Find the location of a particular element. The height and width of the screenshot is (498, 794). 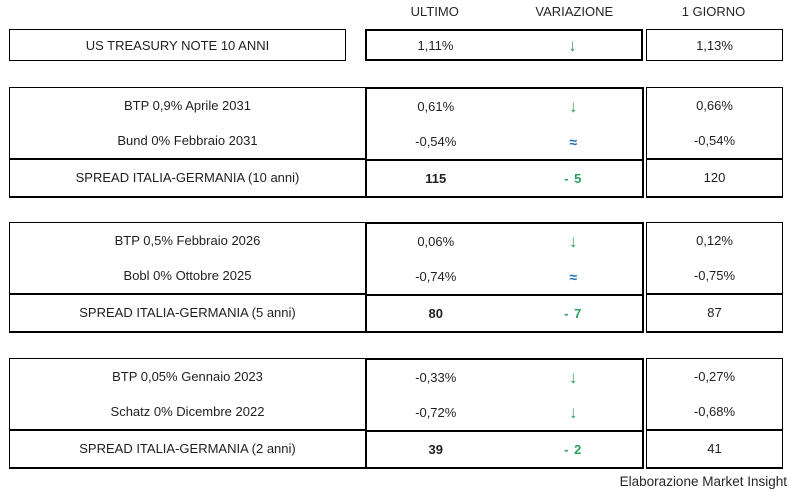

spread-variazione-cell: - 2 is located at coordinates (574, 449).